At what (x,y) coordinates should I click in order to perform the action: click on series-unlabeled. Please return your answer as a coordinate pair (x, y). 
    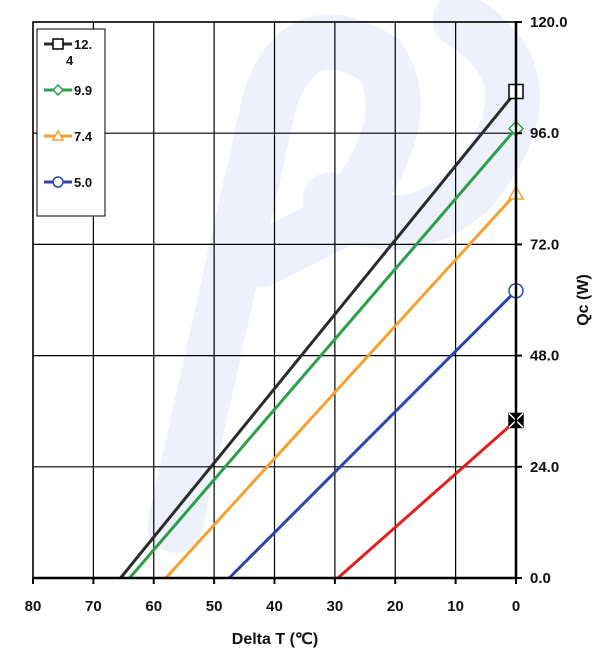
    Looking at the image, I should click on (430, 496).